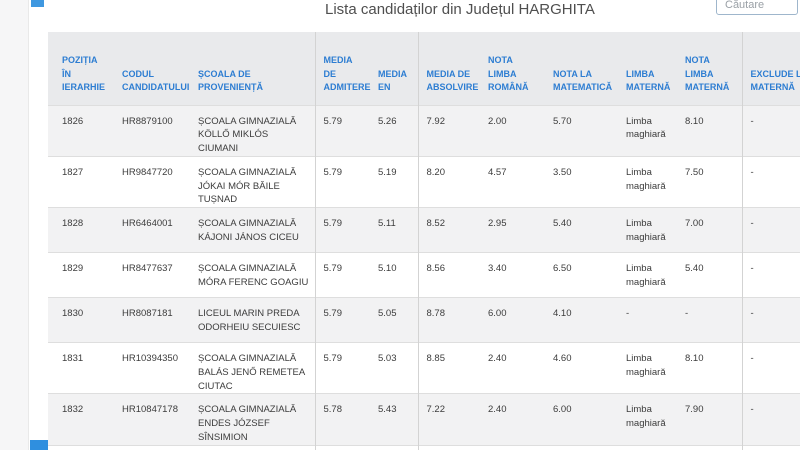 This screenshot has width=800, height=450. Describe the element at coordinates (342, 68) in the screenshot. I see `col-header-media-admitere: MEDIA DE ADMITERE` at that location.